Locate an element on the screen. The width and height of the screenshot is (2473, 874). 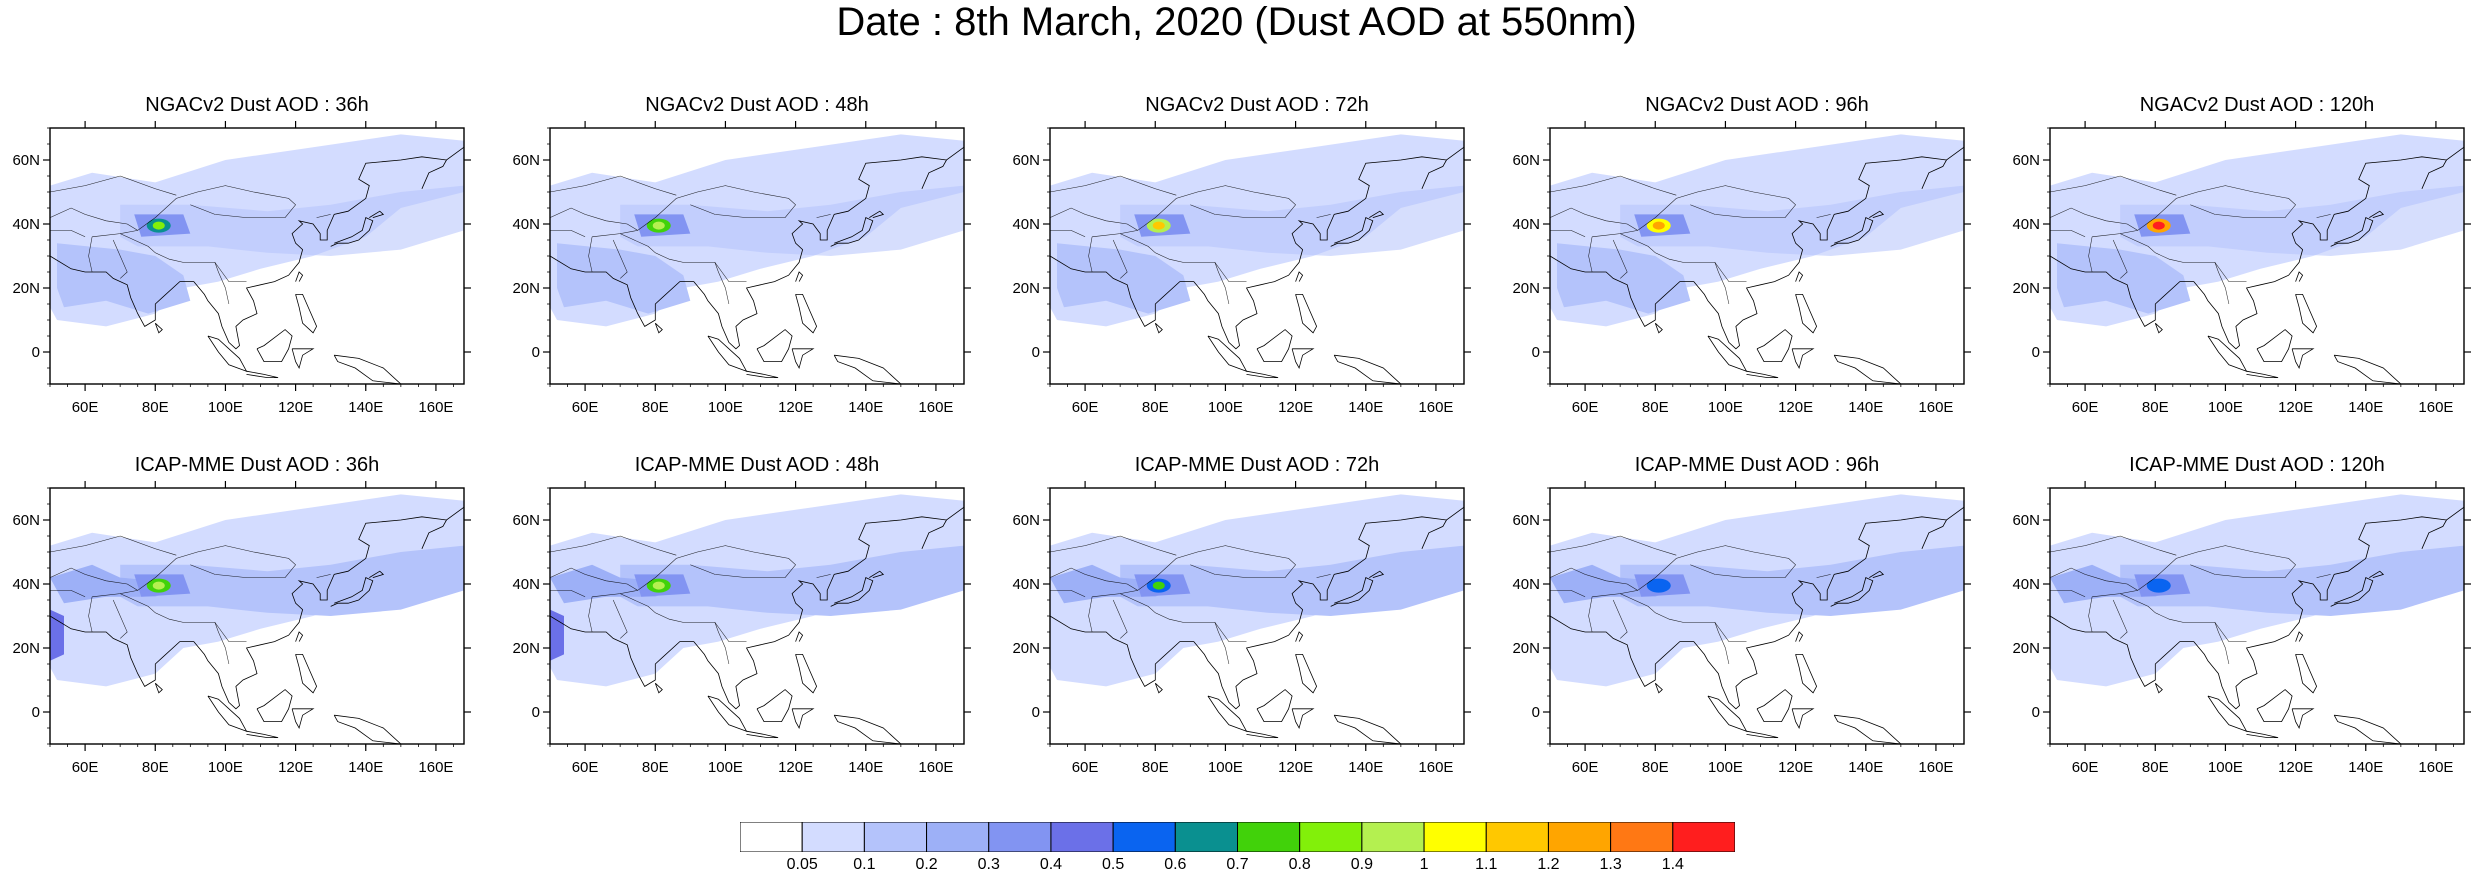
panel-title: NGACv2 Dust AOD : 120h is located at coordinates (2257, 105).